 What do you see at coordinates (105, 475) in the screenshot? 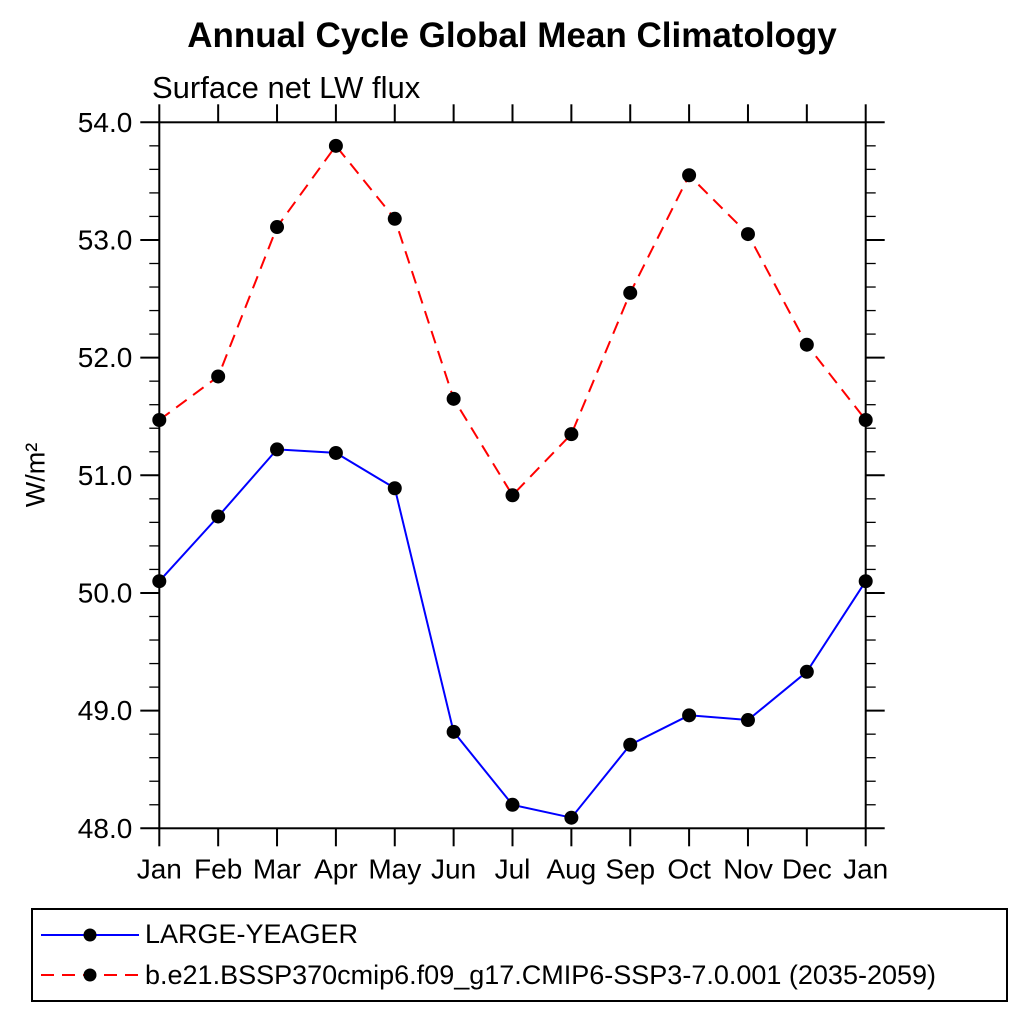
I see `y-tick-label: 51.0` at bounding box center [105, 475].